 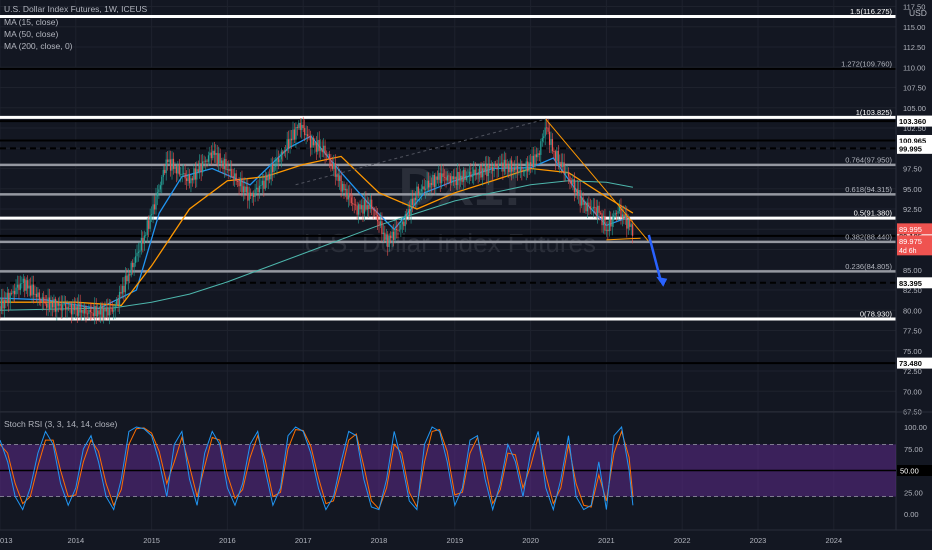 I want to click on price-badges: 89.995 89.975 4d 6h, so click(x=914, y=239).